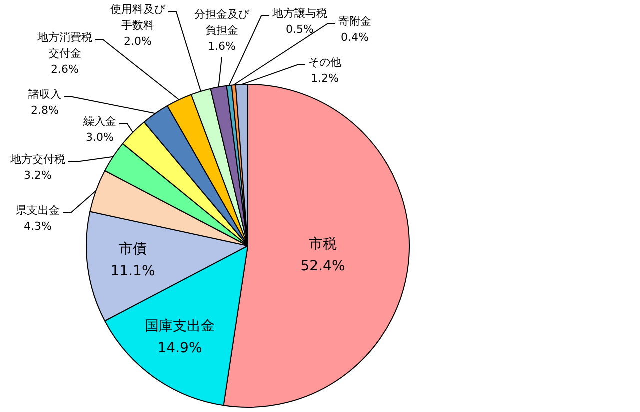  What do you see at coordinates (138, 41) in the screenshot?
I see `data-label: 2.0%` at bounding box center [138, 41].